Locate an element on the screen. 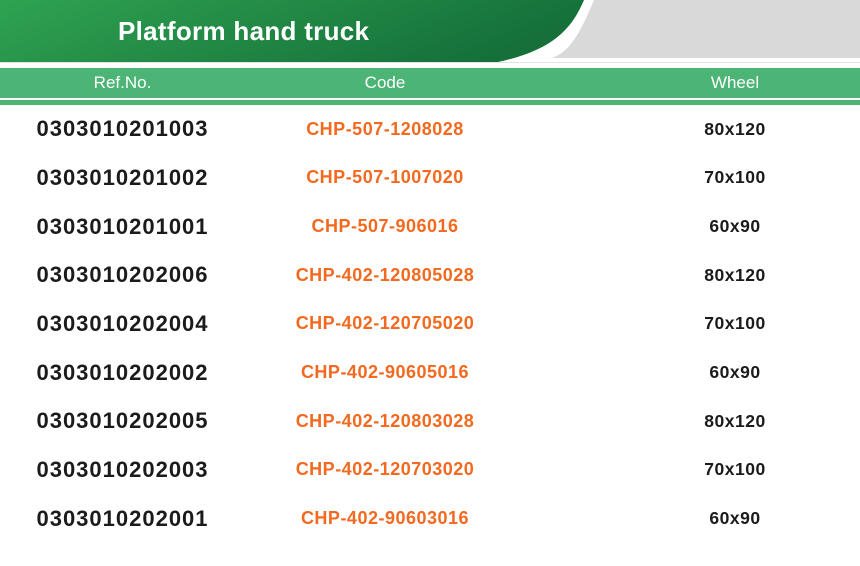 Image resolution: width=860 pixels, height=566 pixels. ref-no-cell: 0303010201003 is located at coordinates (122, 129).